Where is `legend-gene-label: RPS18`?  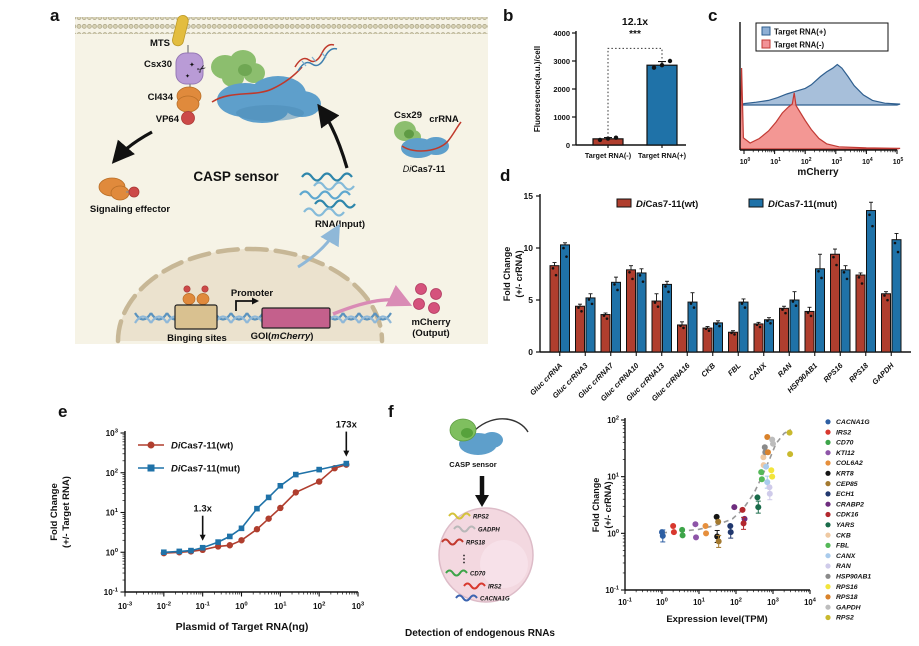
legend-gene-label: RPS18 is located at coordinates (847, 597).